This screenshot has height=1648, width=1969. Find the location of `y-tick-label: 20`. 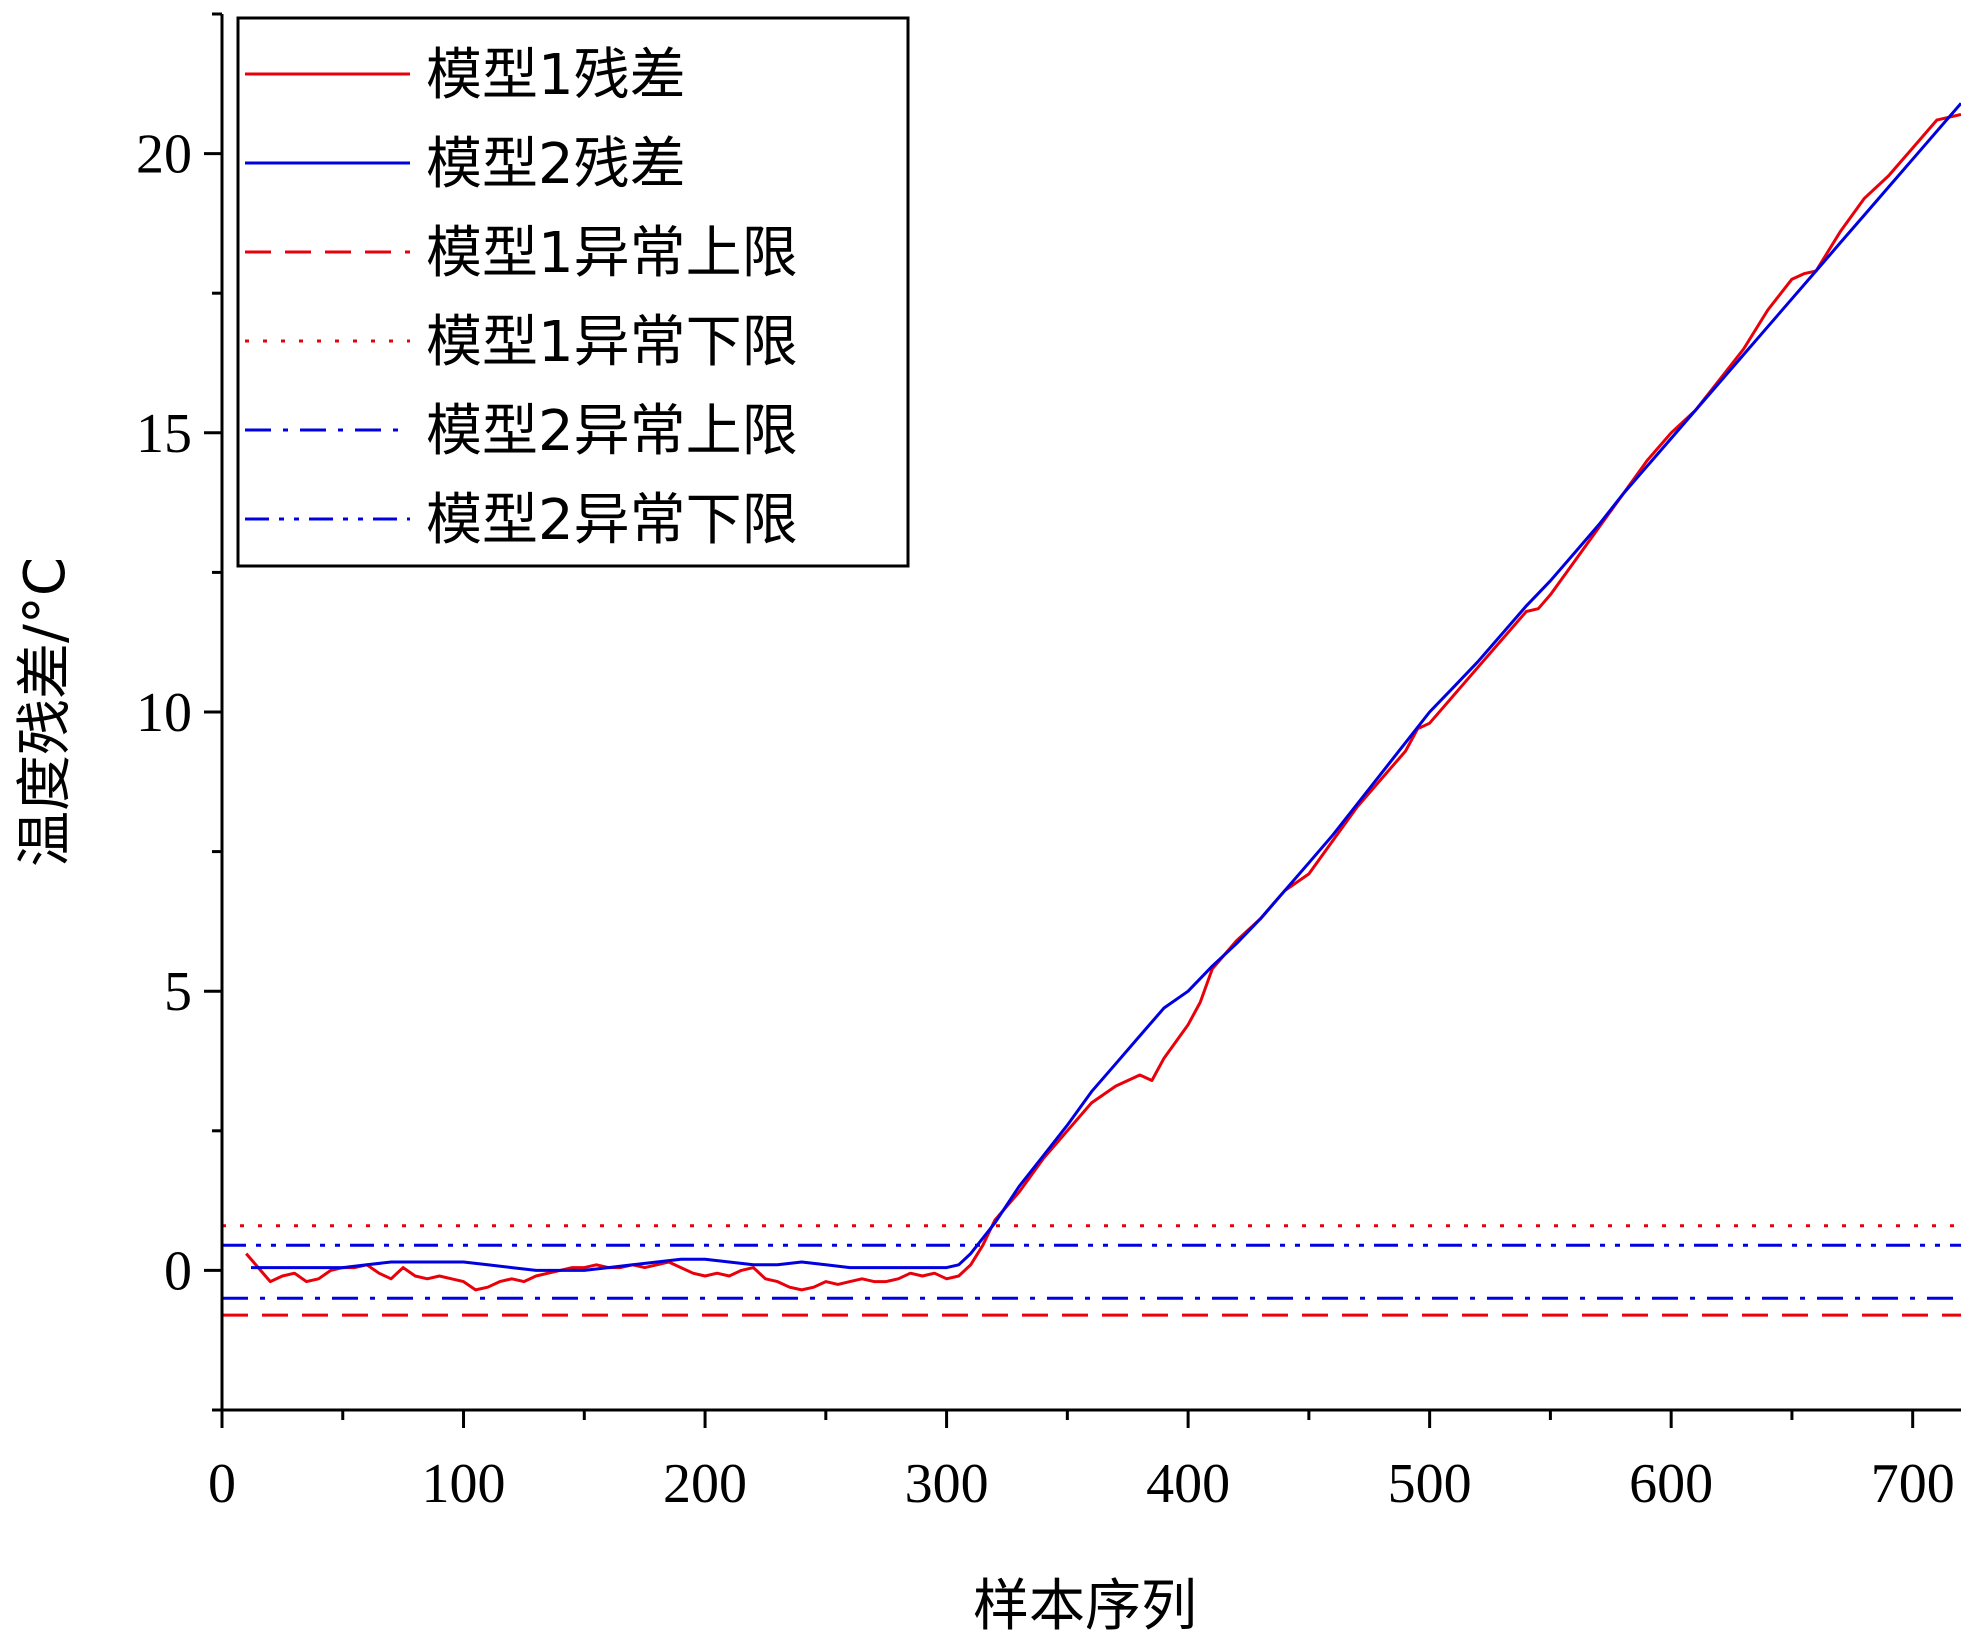

y-tick-label: 20 is located at coordinates (164, 155).